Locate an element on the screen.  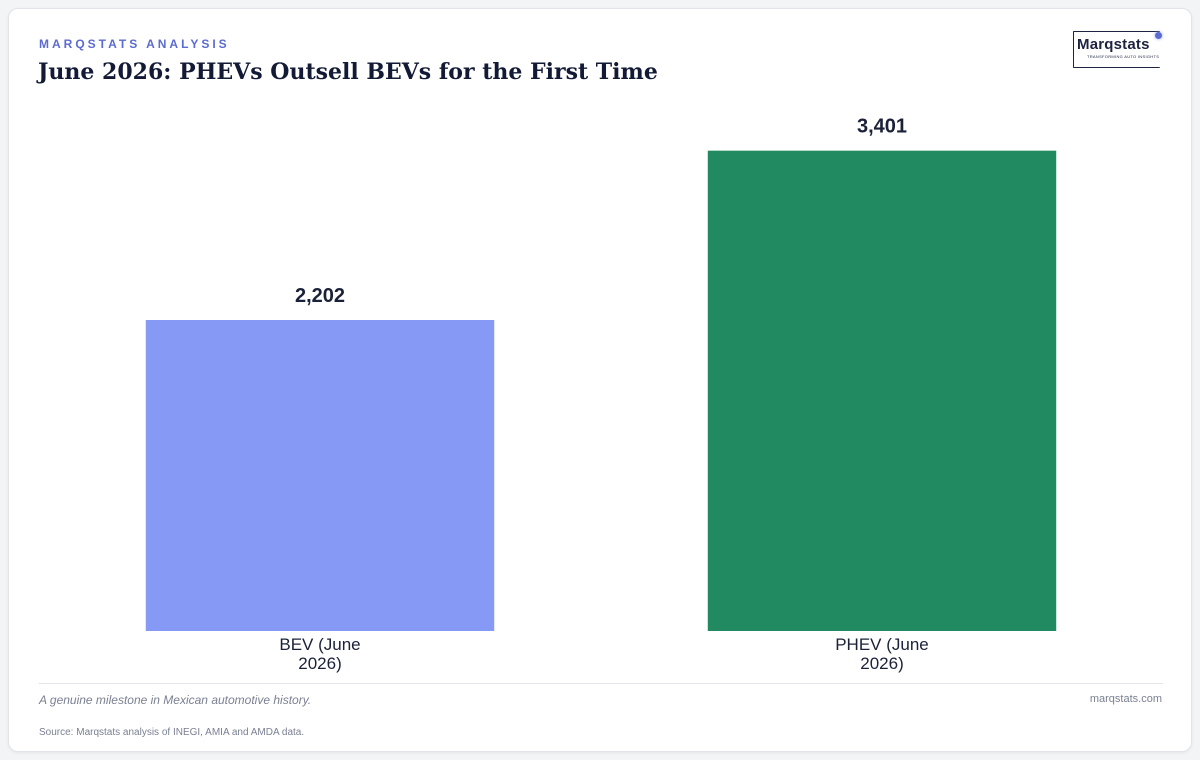
kicker-label: MARQSTATS ANALYSIS is located at coordinates (134, 44).